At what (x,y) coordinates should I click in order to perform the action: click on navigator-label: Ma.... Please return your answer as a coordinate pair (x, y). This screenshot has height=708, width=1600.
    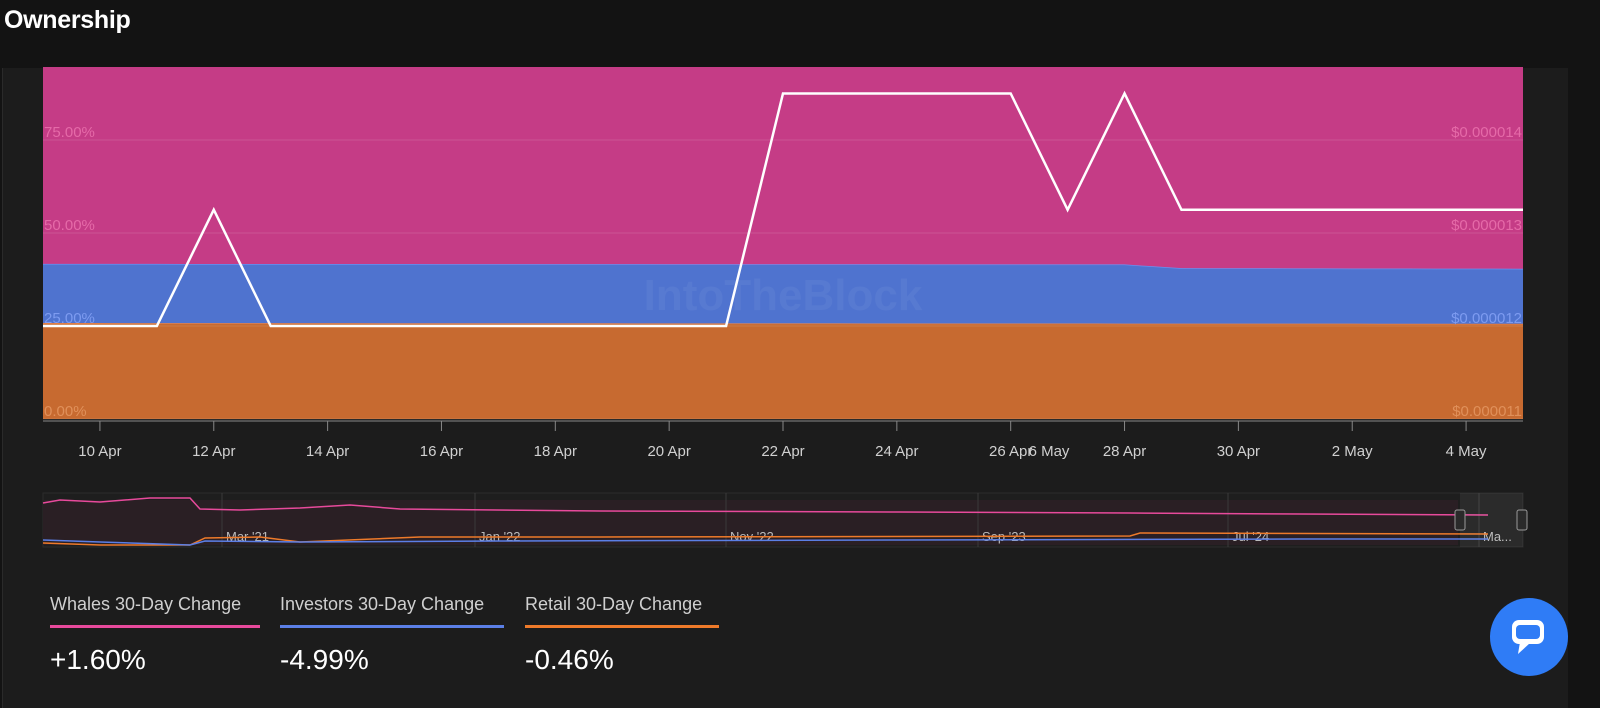
    Looking at the image, I should click on (1497, 536).